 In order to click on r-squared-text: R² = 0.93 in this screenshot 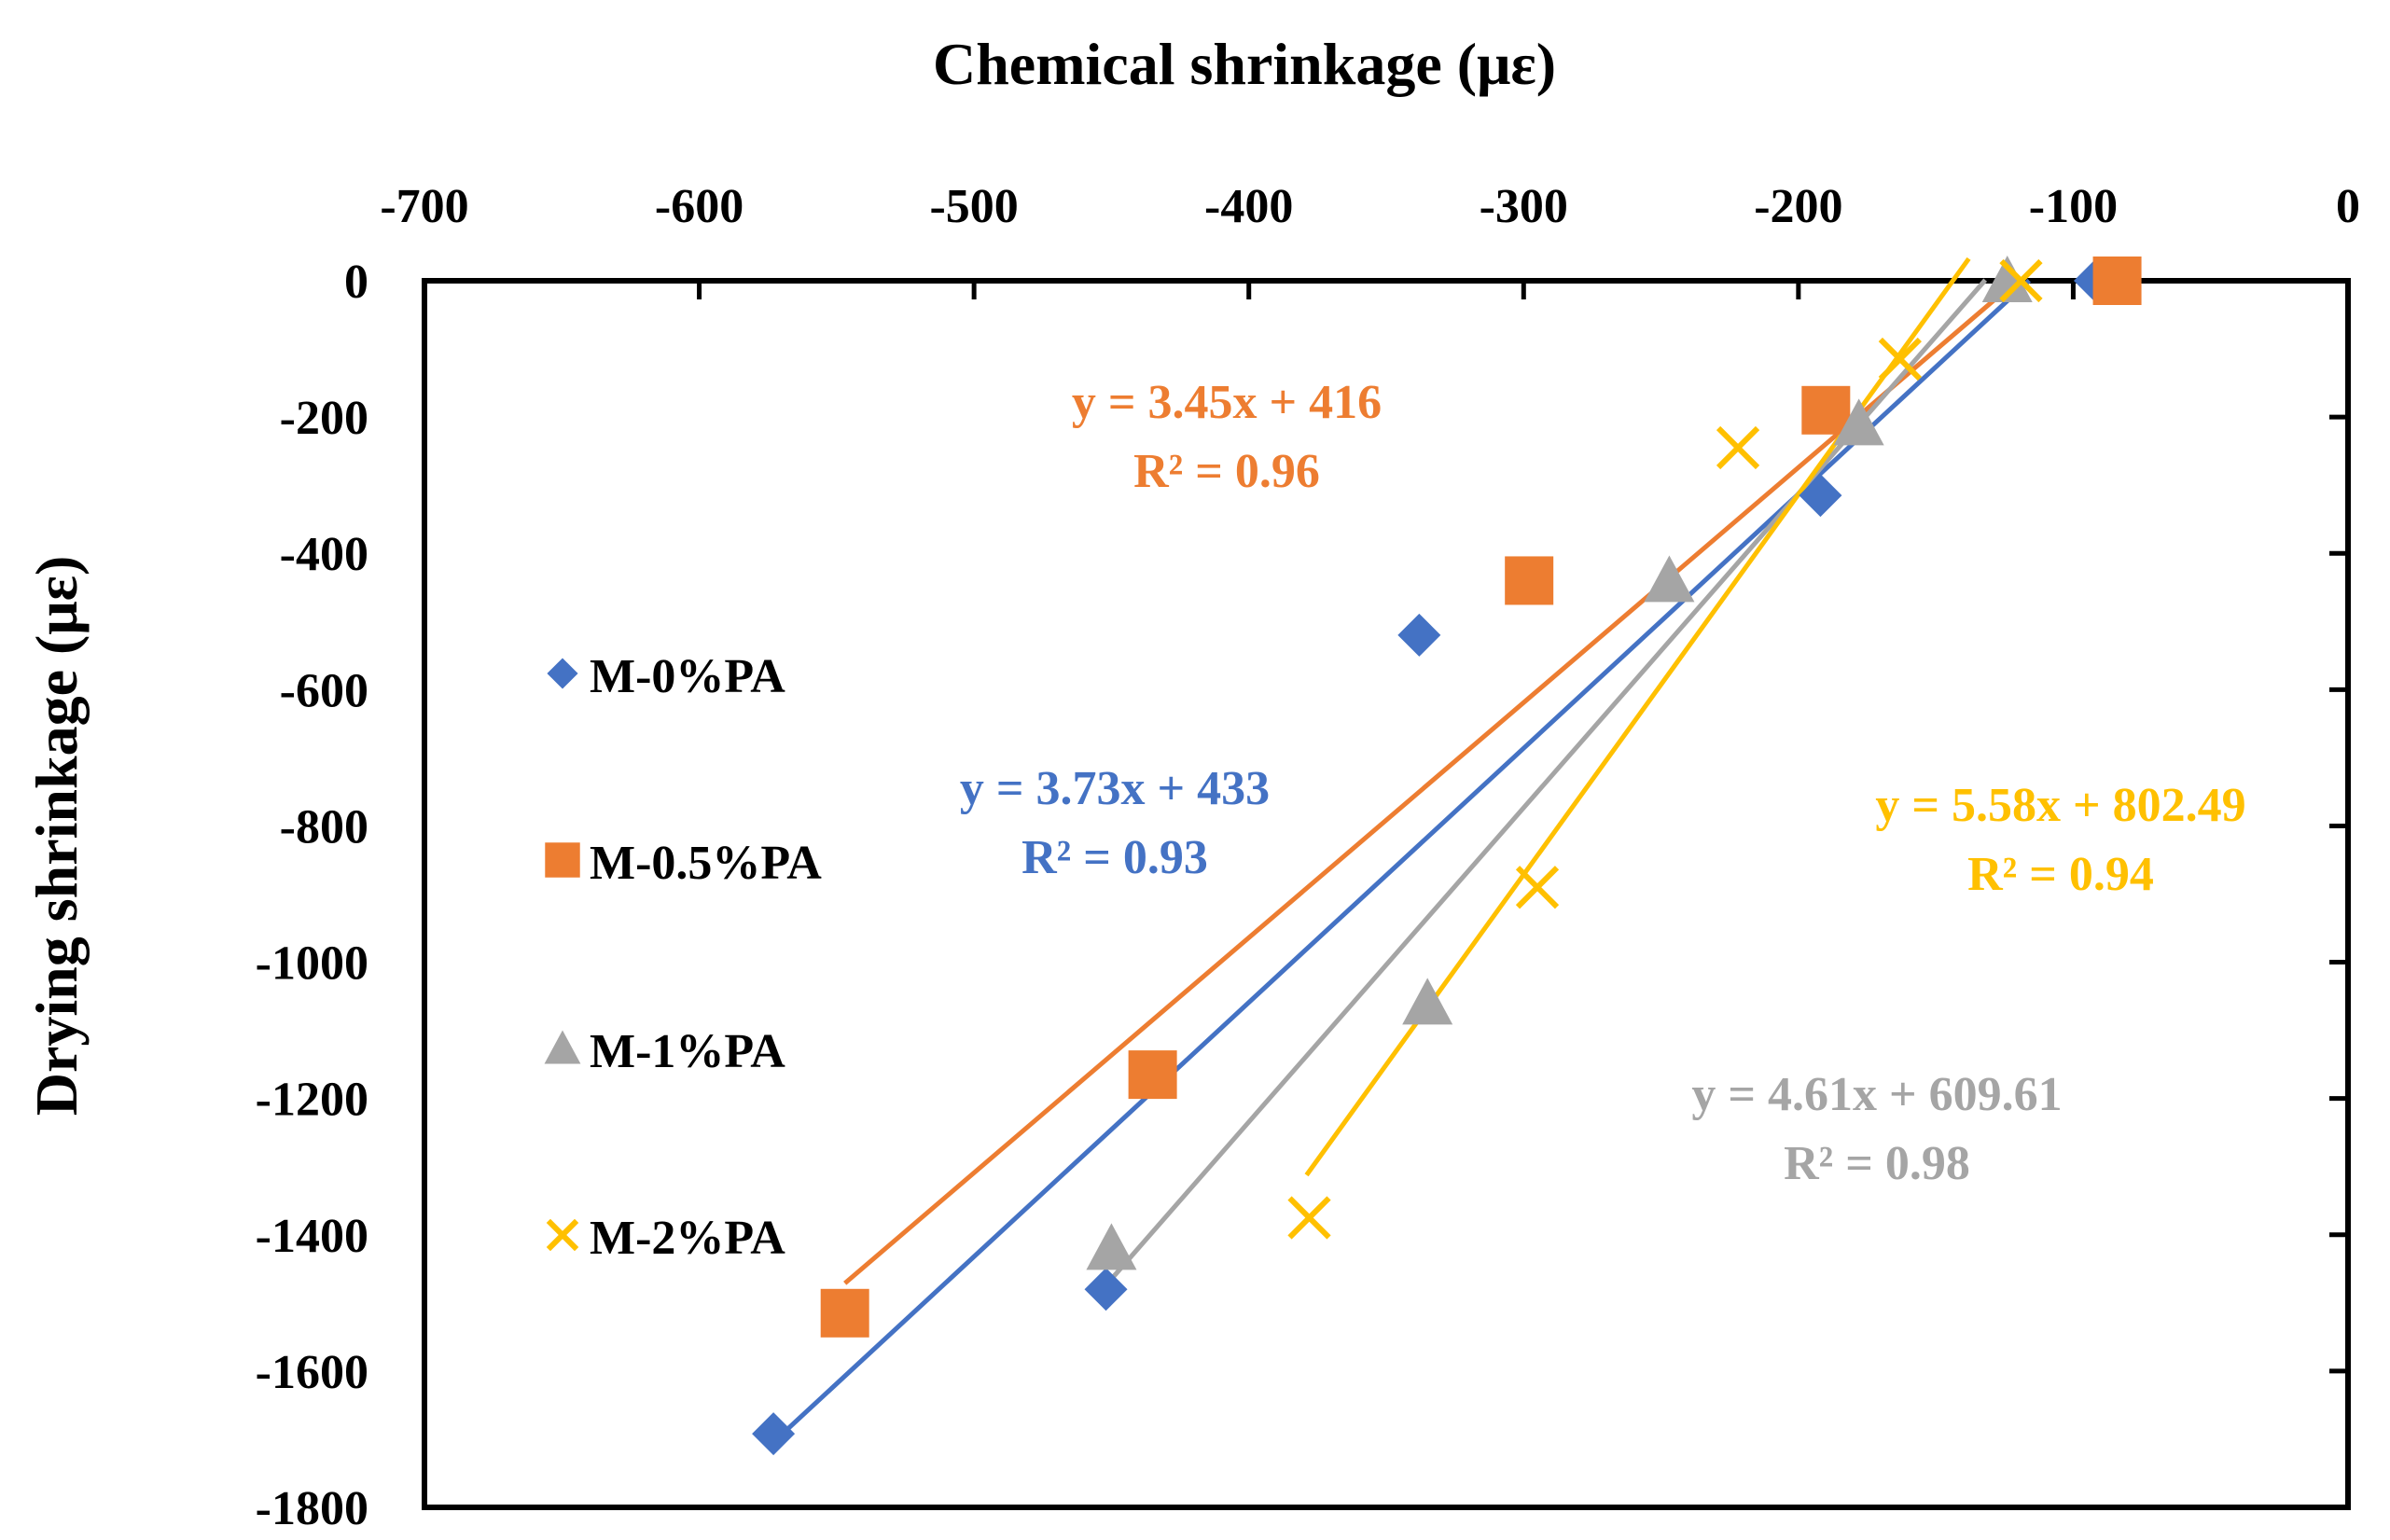, I will do `click(1115, 857)`.